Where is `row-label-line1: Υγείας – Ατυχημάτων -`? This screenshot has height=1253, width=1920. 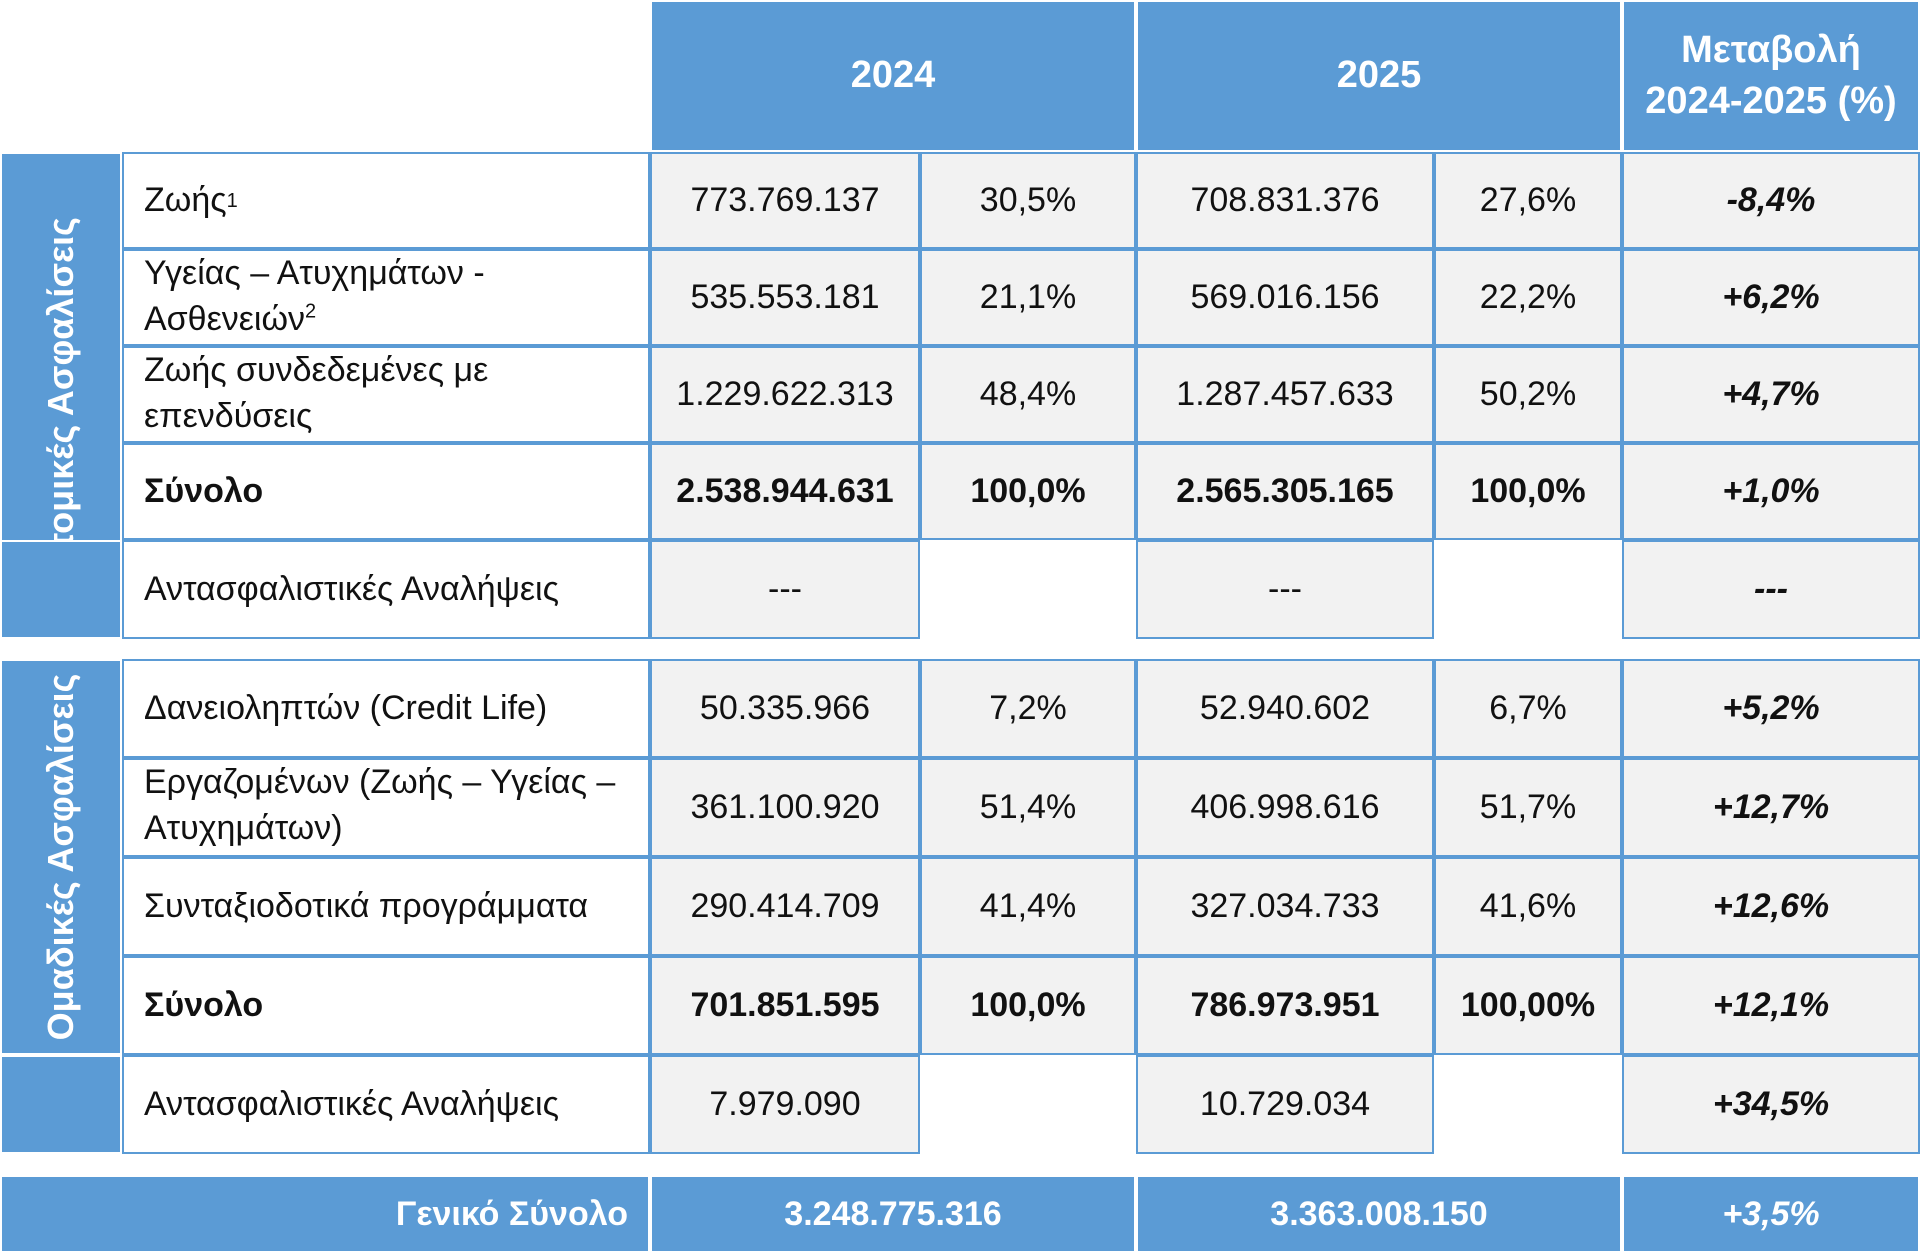
row-label-line1: Υγείας – Ατυχημάτων - is located at coordinates (314, 273).